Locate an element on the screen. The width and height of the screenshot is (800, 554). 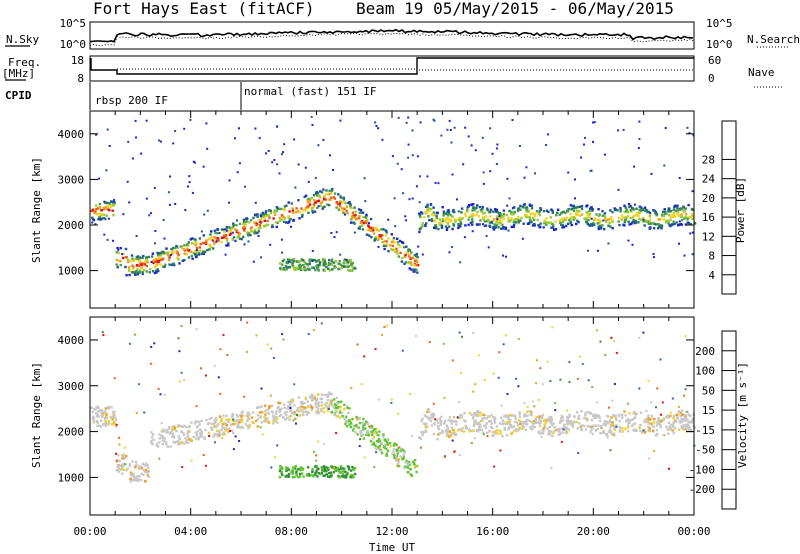
colorbar-tick-label: -200 is located at coordinates (702, 489).